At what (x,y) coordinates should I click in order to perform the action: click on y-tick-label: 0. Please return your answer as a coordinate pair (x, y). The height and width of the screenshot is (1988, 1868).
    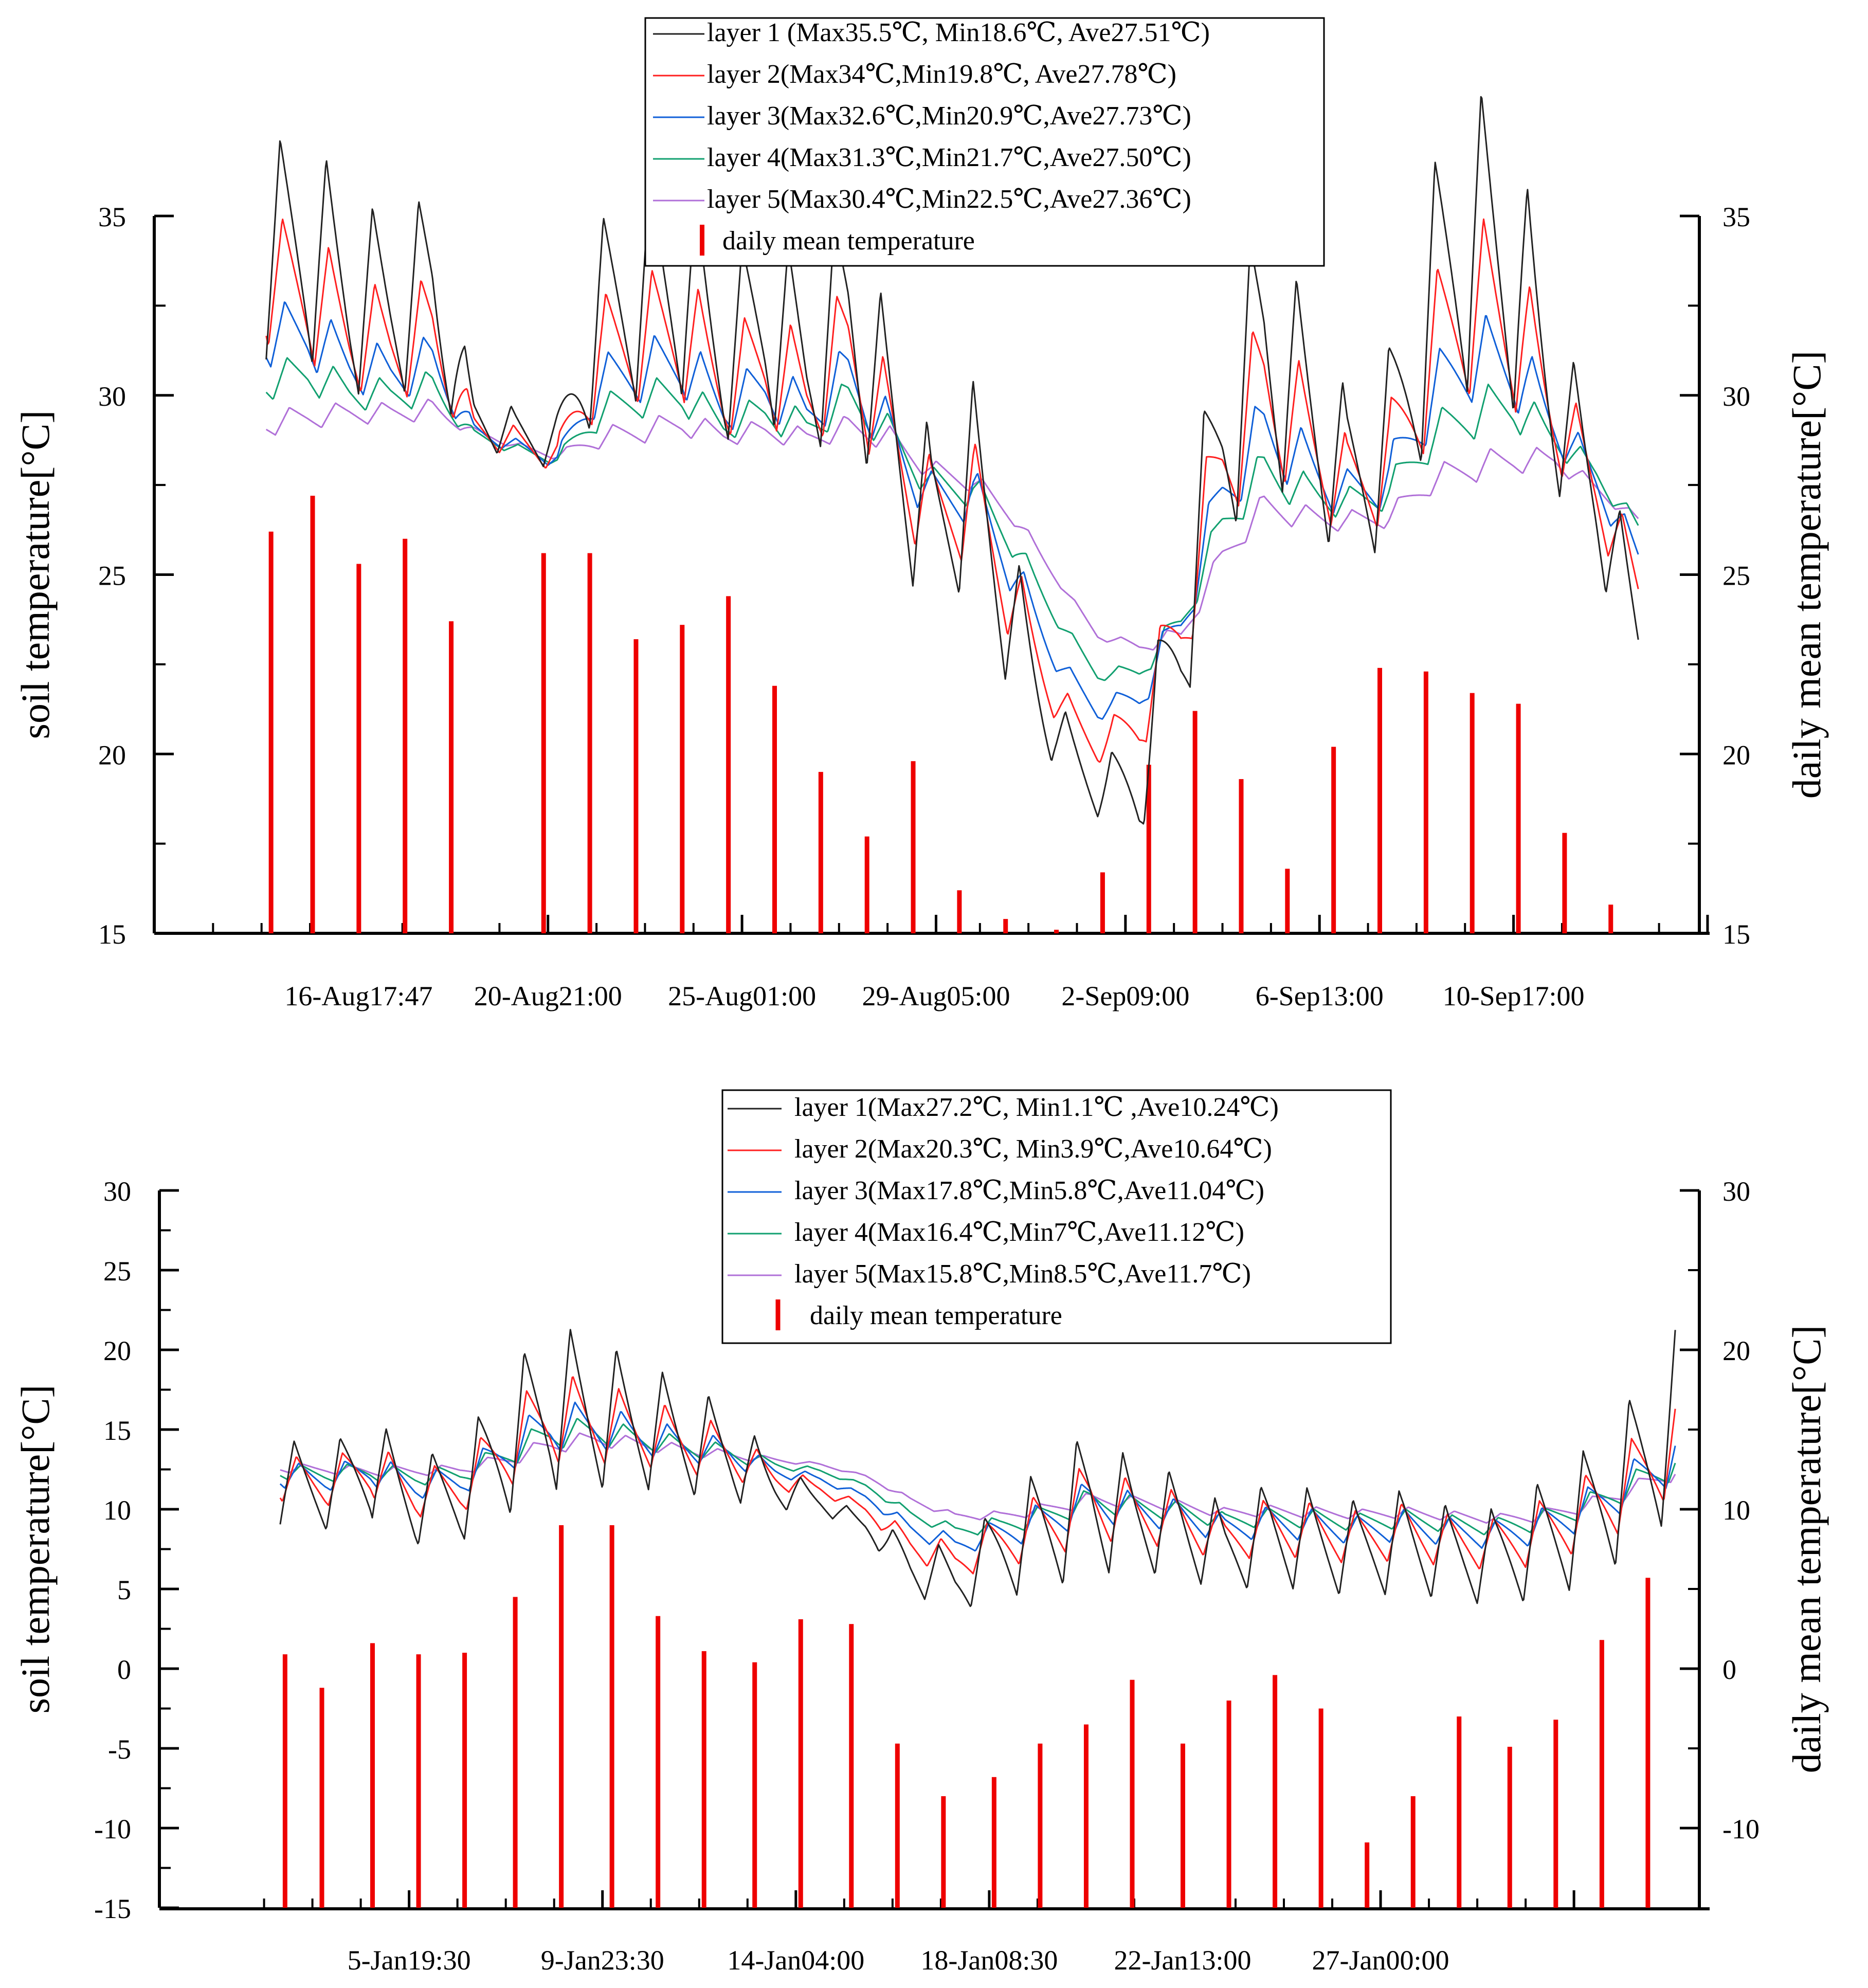
    Looking at the image, I should click on (124, 1669).